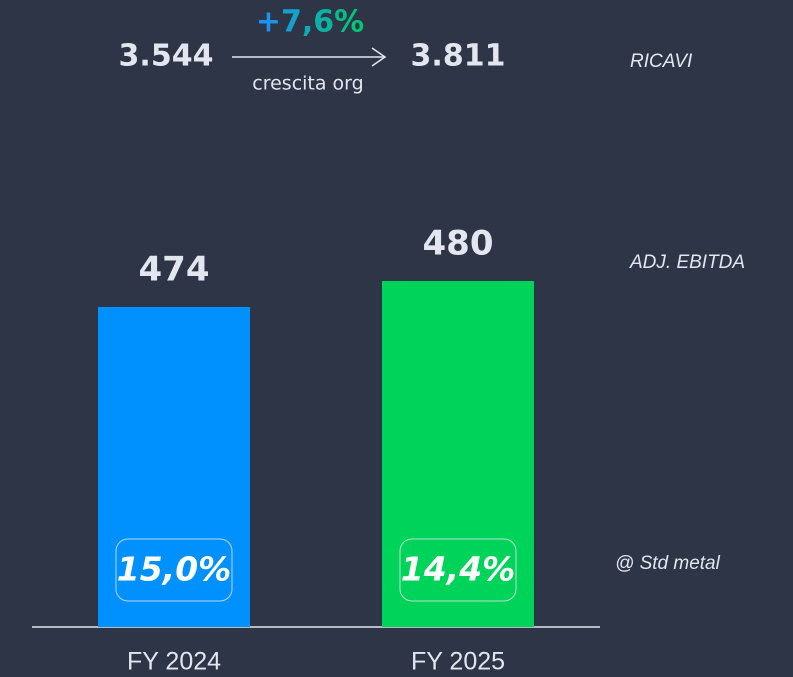  Describe the element at coordinates (379, 57) in the screenshot. I see `arrow-head` at that location.